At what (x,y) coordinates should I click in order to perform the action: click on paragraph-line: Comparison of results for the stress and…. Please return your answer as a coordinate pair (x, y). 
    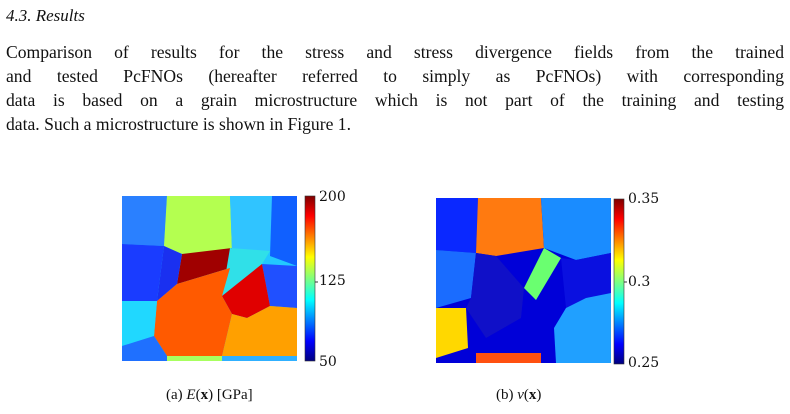
    Looking at the image, I should click on (395, 52).